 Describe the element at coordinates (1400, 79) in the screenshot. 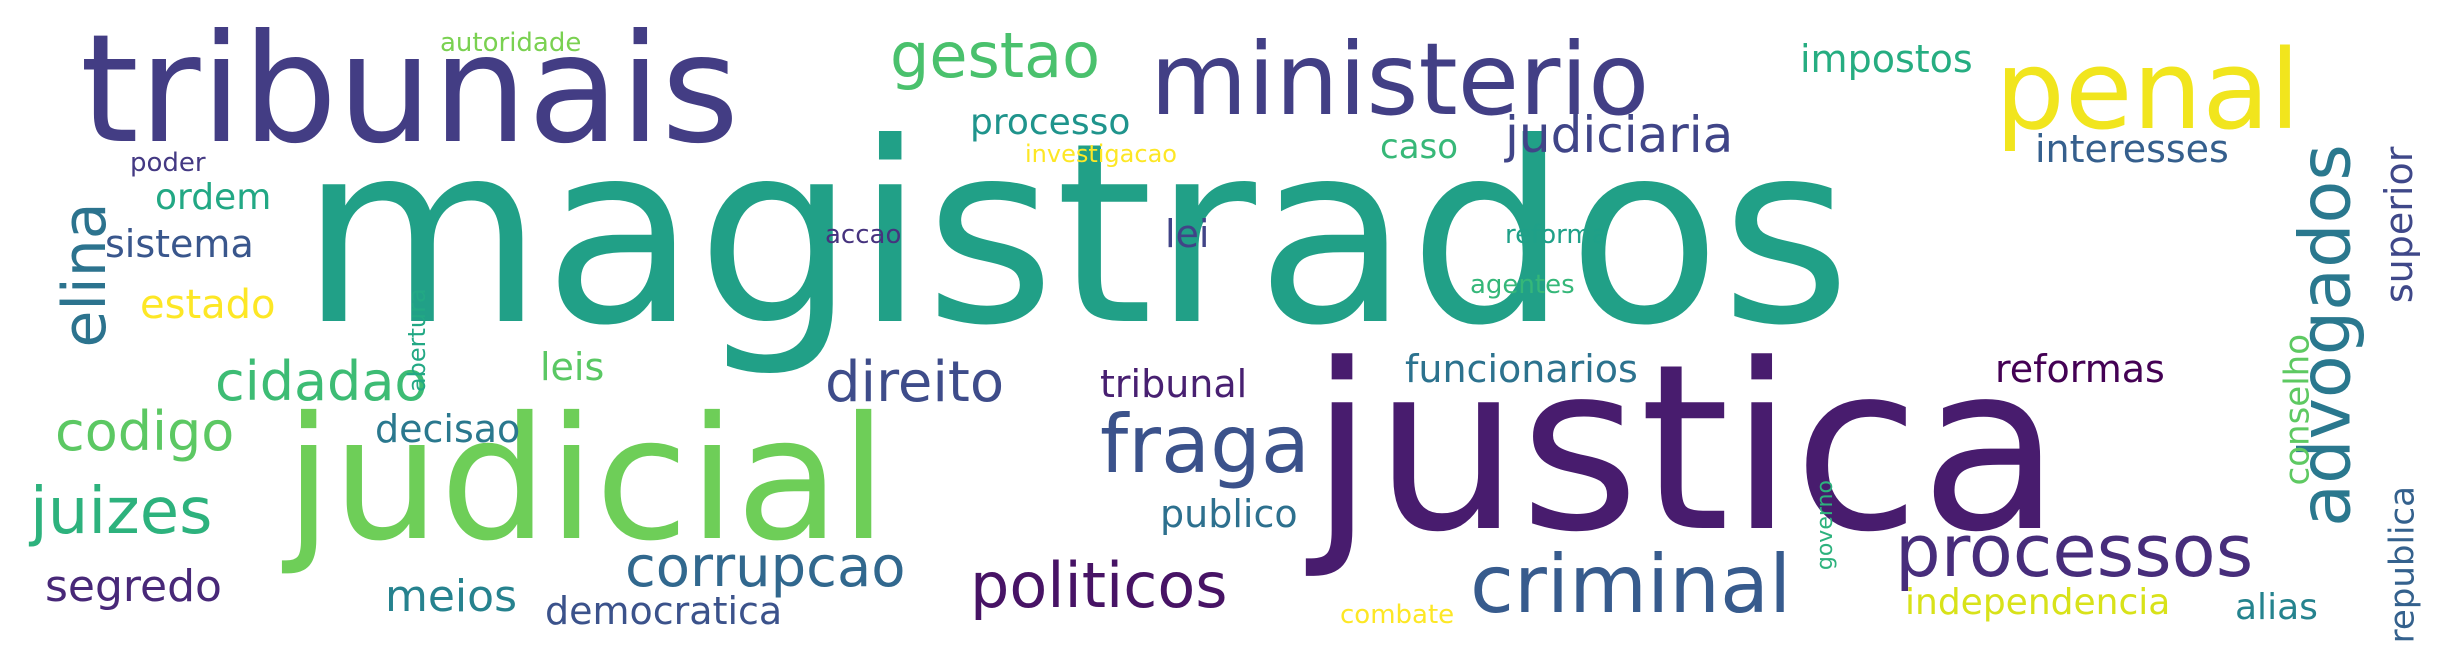

I see `word-ministerio: ministerio` at that location.